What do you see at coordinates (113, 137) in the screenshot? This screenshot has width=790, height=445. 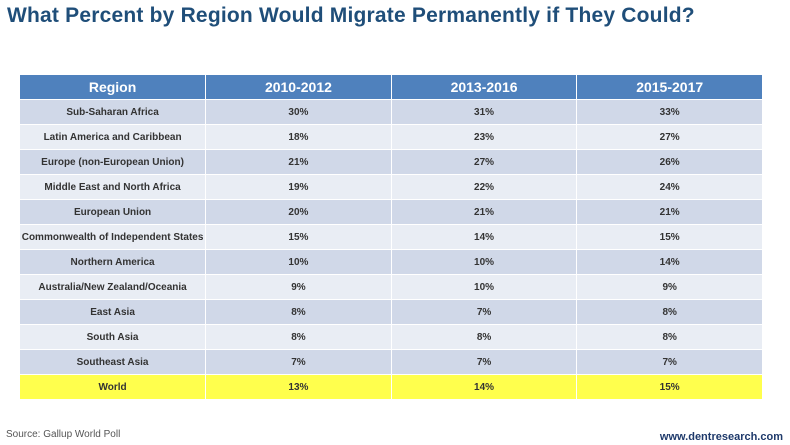 I see `region-cell: Latin America and Caribbean` at bounding box center [113, 137].